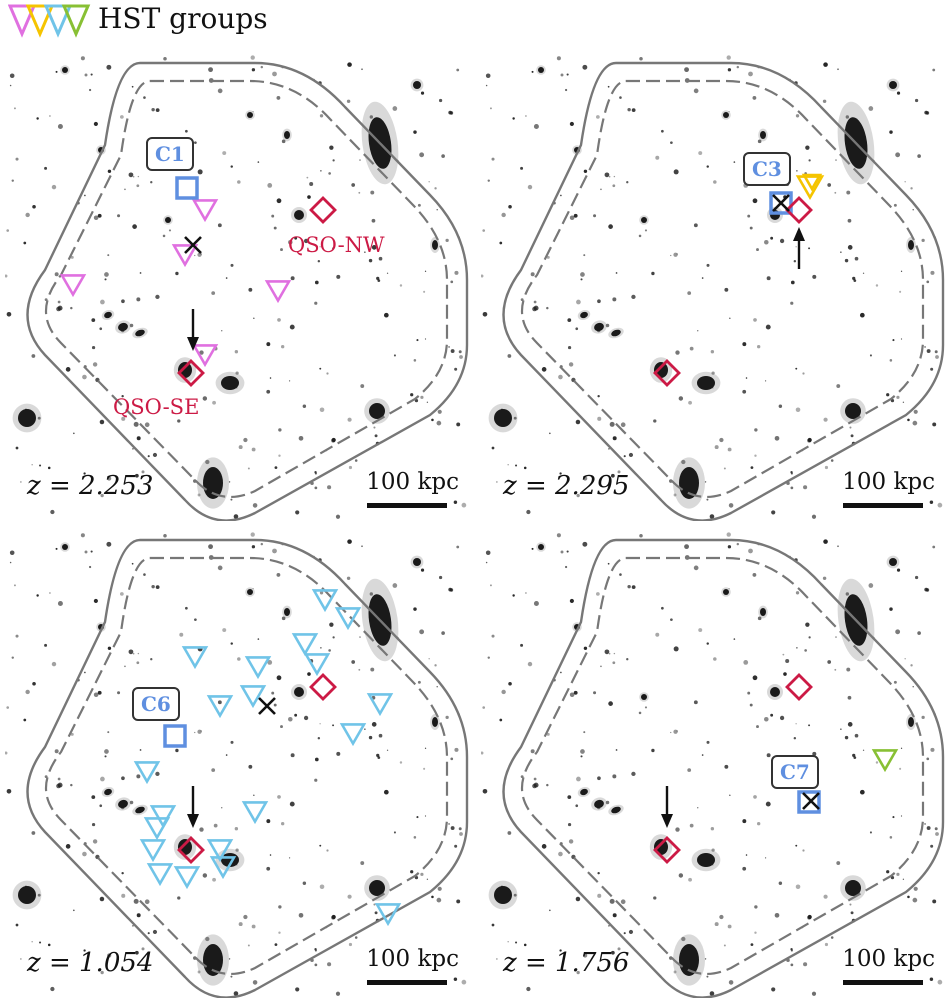 The height and width of the screenshot is (1005, 952). What do you see at coordinates (799, 234) in the screenshot?
I see `arrow-up-icon` at bounding box center [799, 234].